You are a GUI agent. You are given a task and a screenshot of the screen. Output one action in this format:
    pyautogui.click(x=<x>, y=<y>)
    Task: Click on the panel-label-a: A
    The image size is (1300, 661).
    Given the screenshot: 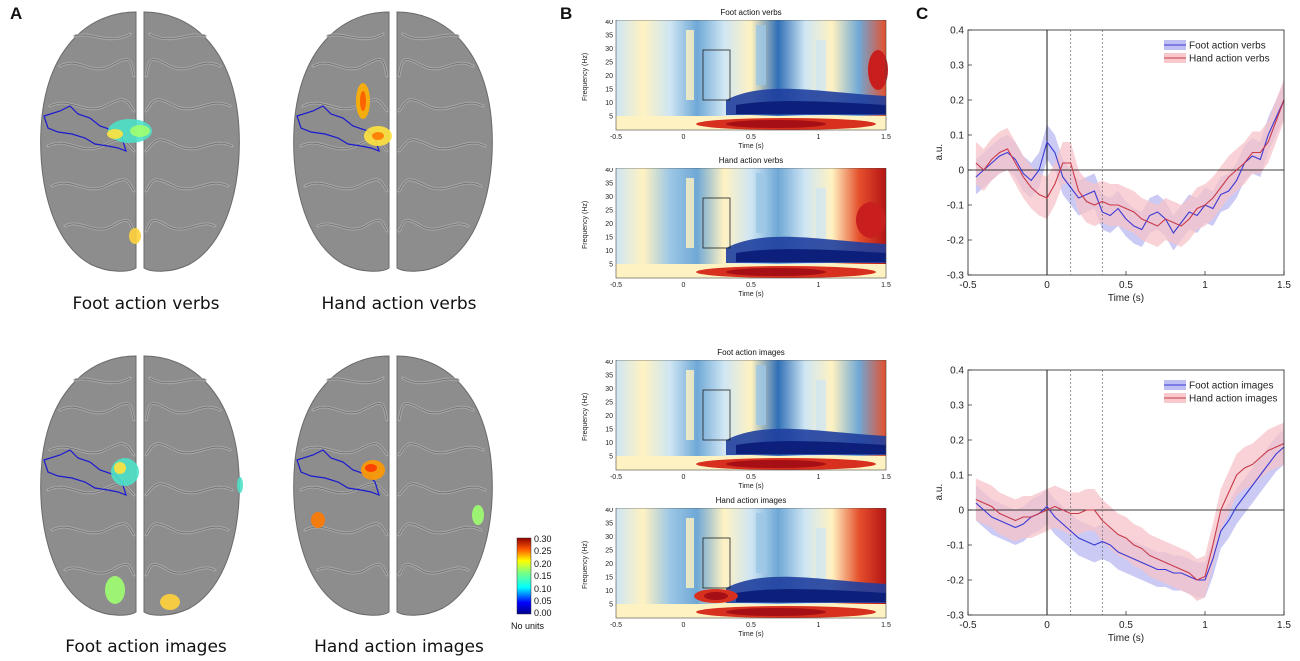 What is the action you would take?
    pyautogui.click(x=16, y=13)
    